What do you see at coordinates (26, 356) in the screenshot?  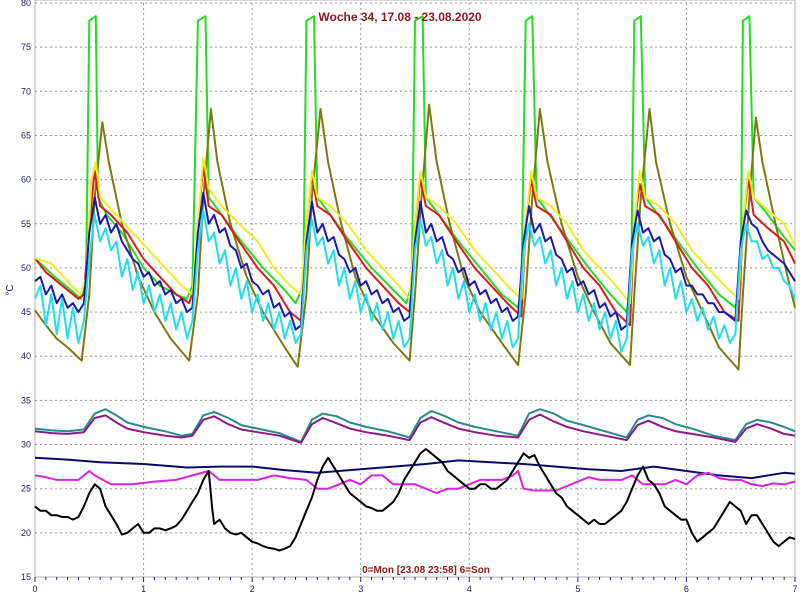 I see `y-tick-label: 40` at bounding box center [26, 356].